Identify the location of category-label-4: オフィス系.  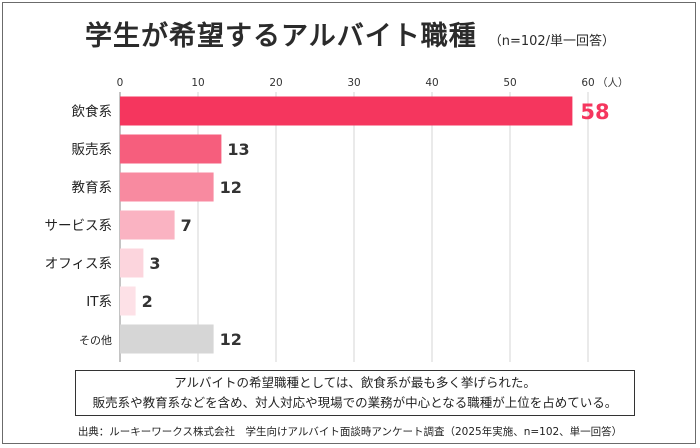
(78, 264).